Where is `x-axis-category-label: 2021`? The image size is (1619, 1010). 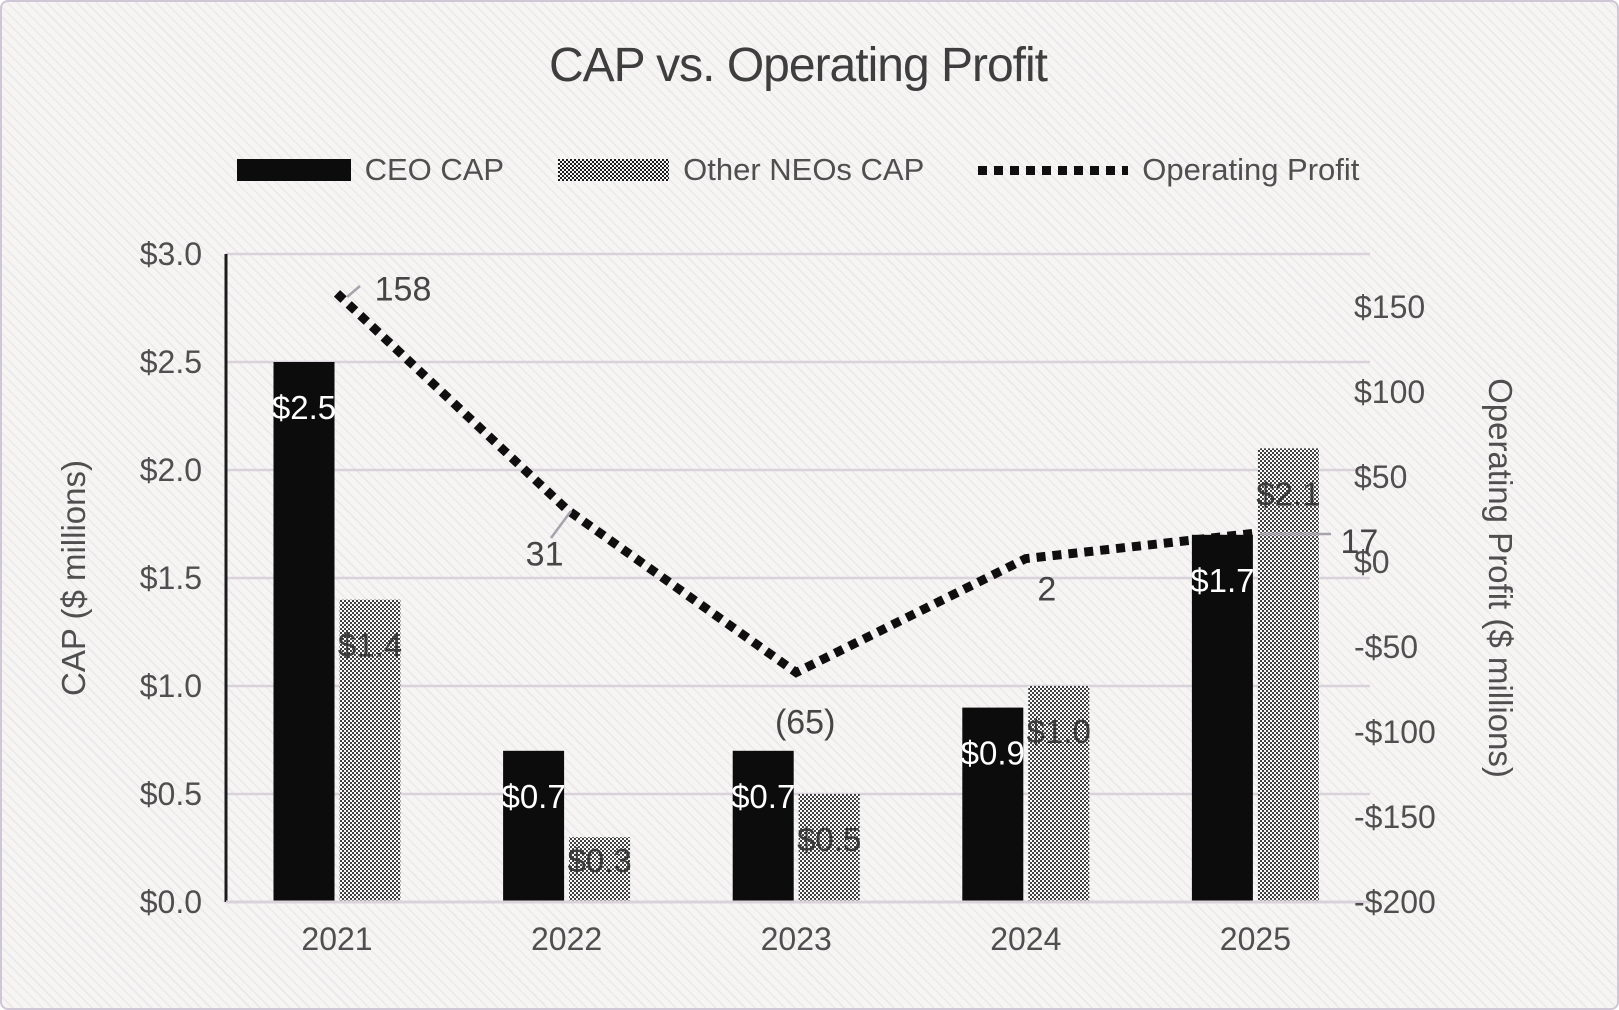 x-axis-category-label: 2021 is located at coordinates (336, 939).